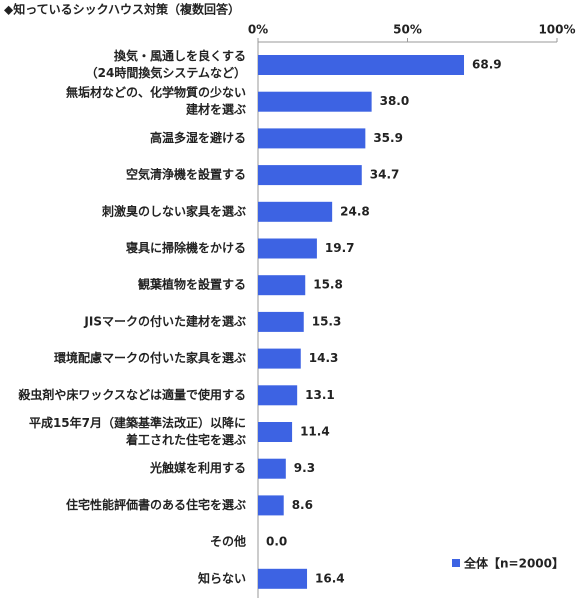 The image size is (580, 601). Describe the element at coordinates (487, 65) in the screenshot. I see `value-label: 68.9` at that location.